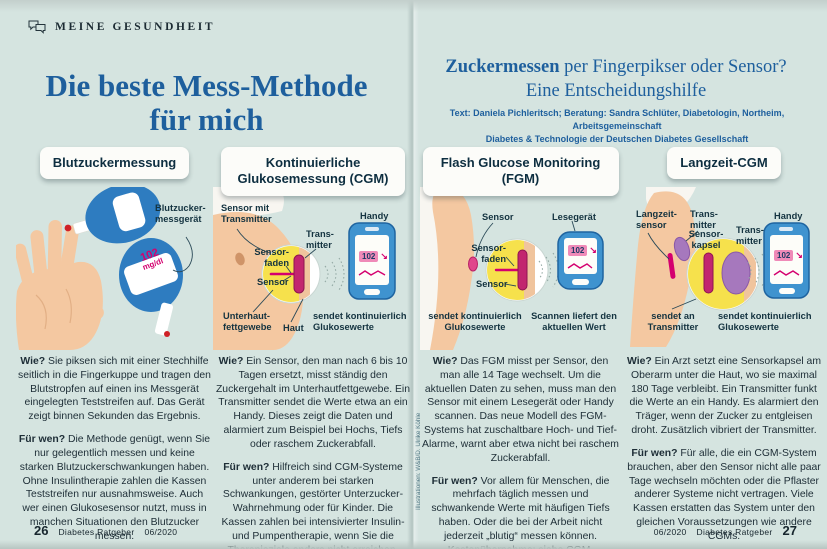 This screenshot has width=827, height=549. I want to click on scan-label: Scannen liefert den aktuellen Wert, so click(574, 321).